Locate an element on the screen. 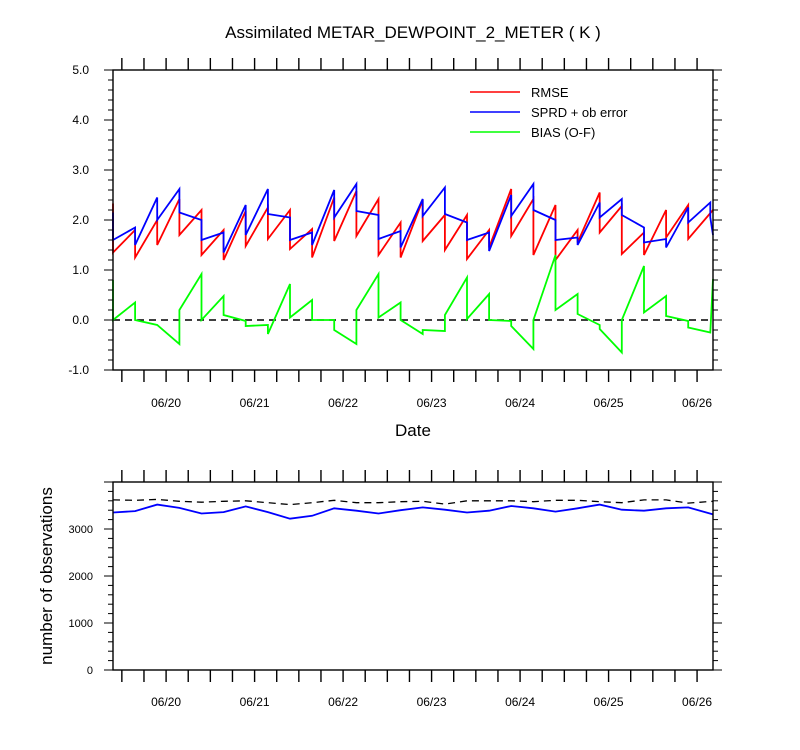  top-y-tick-labels: -1.0 0.0 1.0 2.0 3.0 4.0 5.0 is located at coordinates (78, 220).